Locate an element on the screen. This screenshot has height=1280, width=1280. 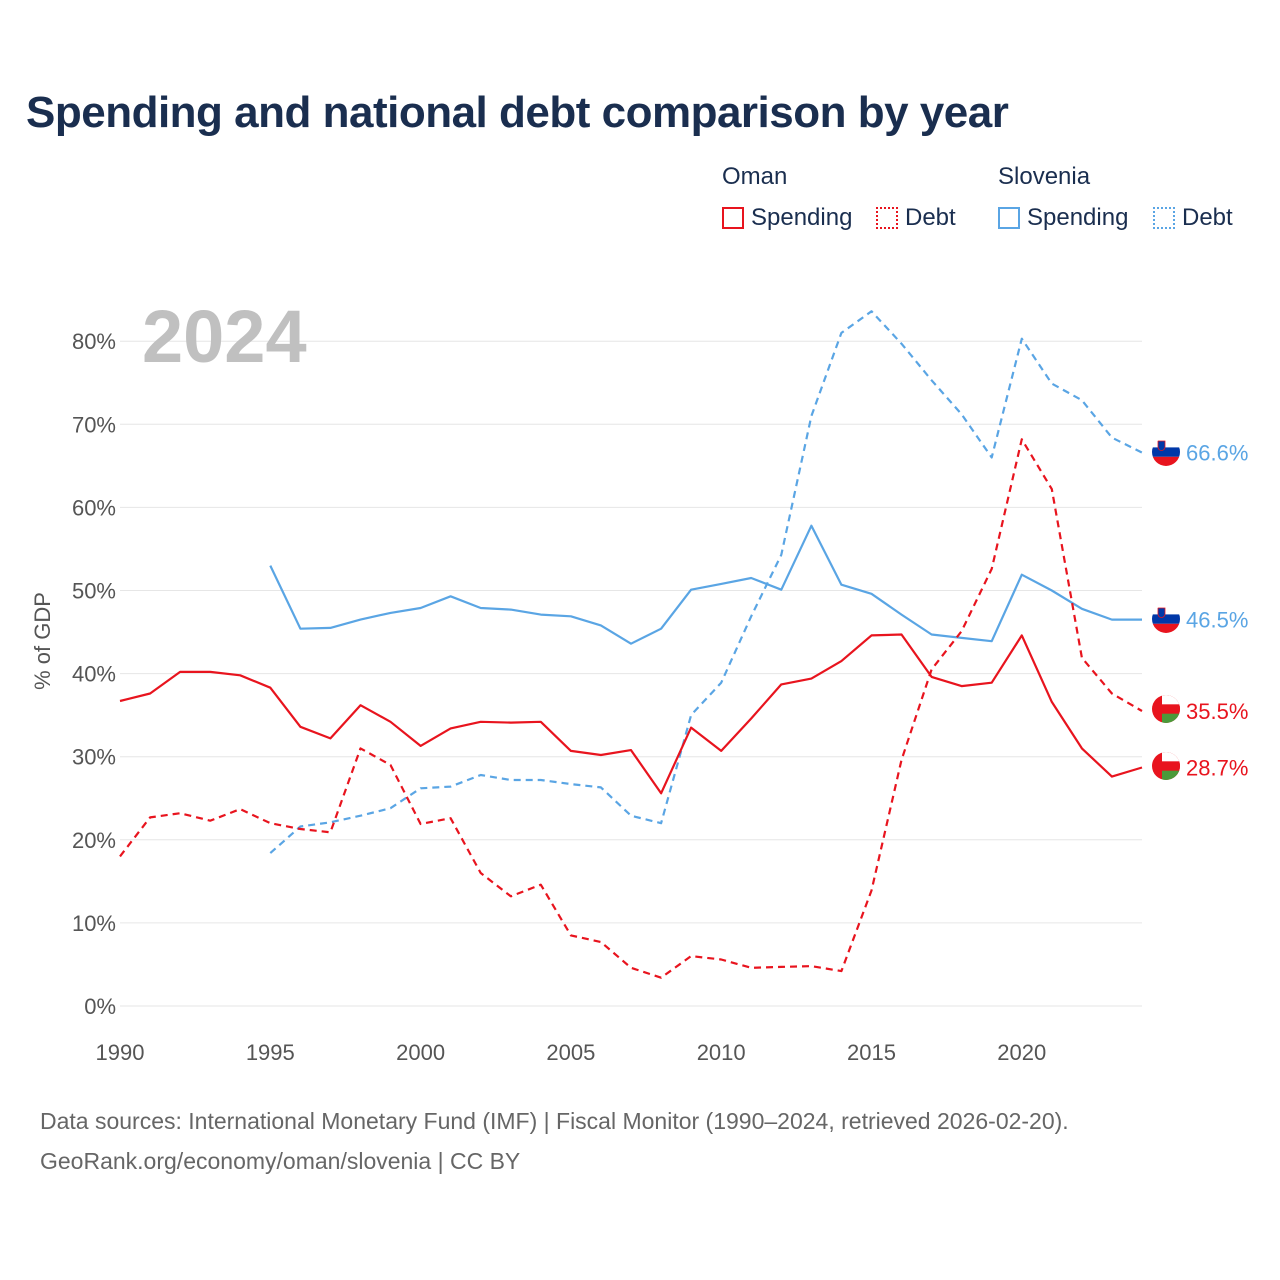
end-labels: 66.6% 46.5% 35.5% 28.7% is located at coordinates (1217, 611).